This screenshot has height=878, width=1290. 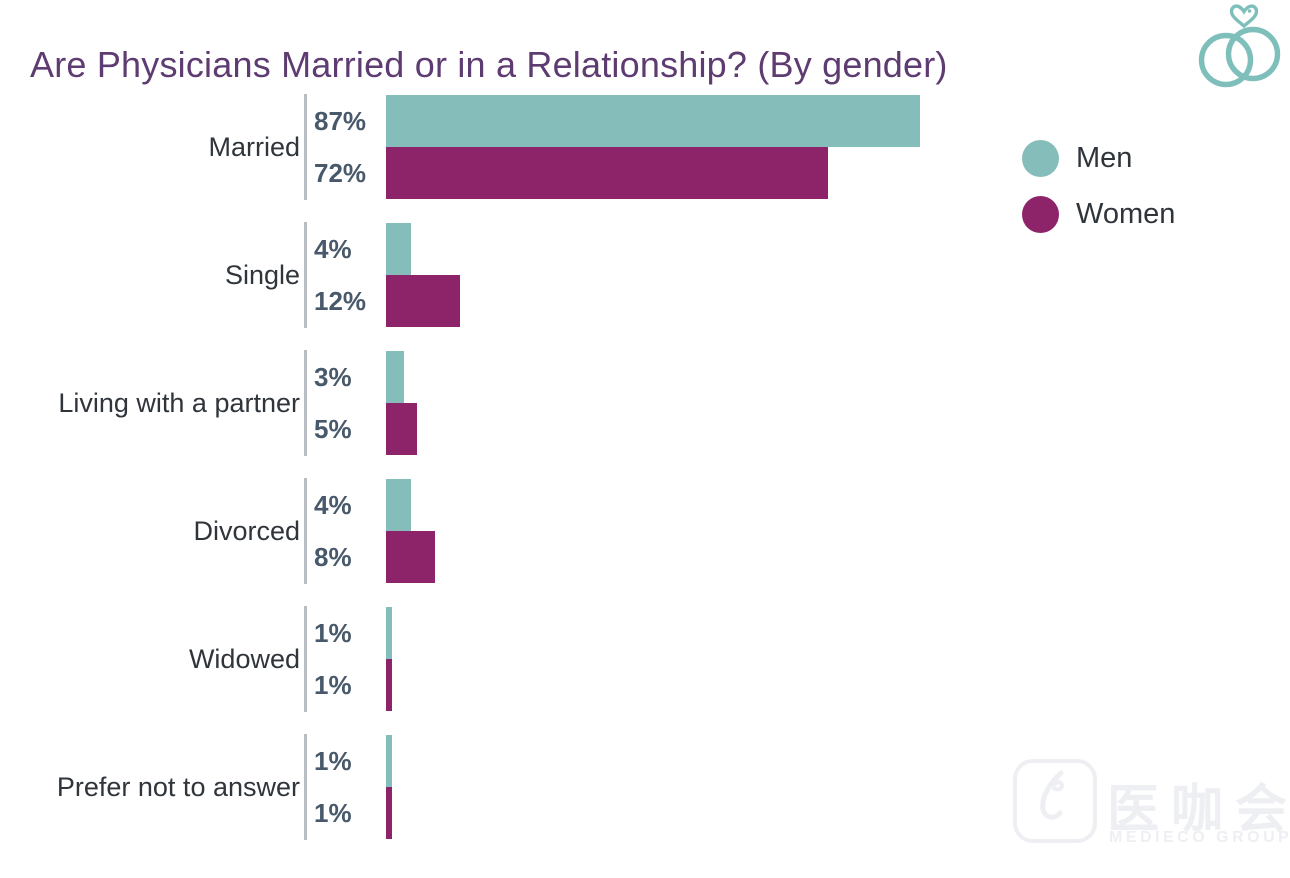 I want to click on value-label-men: 87%, so click(x=340, y=121).